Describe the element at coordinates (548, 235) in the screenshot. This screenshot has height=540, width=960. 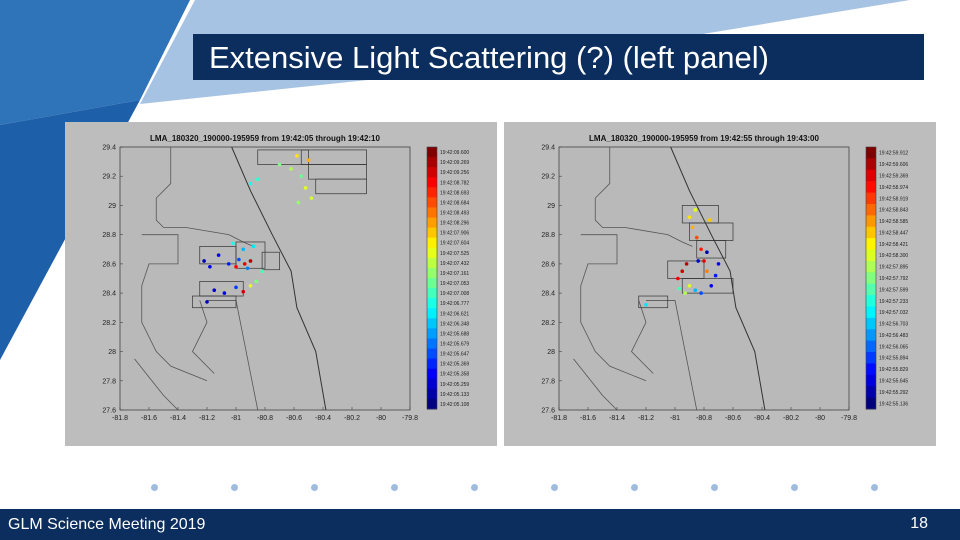
I see `y-tick-label: 28.8` at that location.